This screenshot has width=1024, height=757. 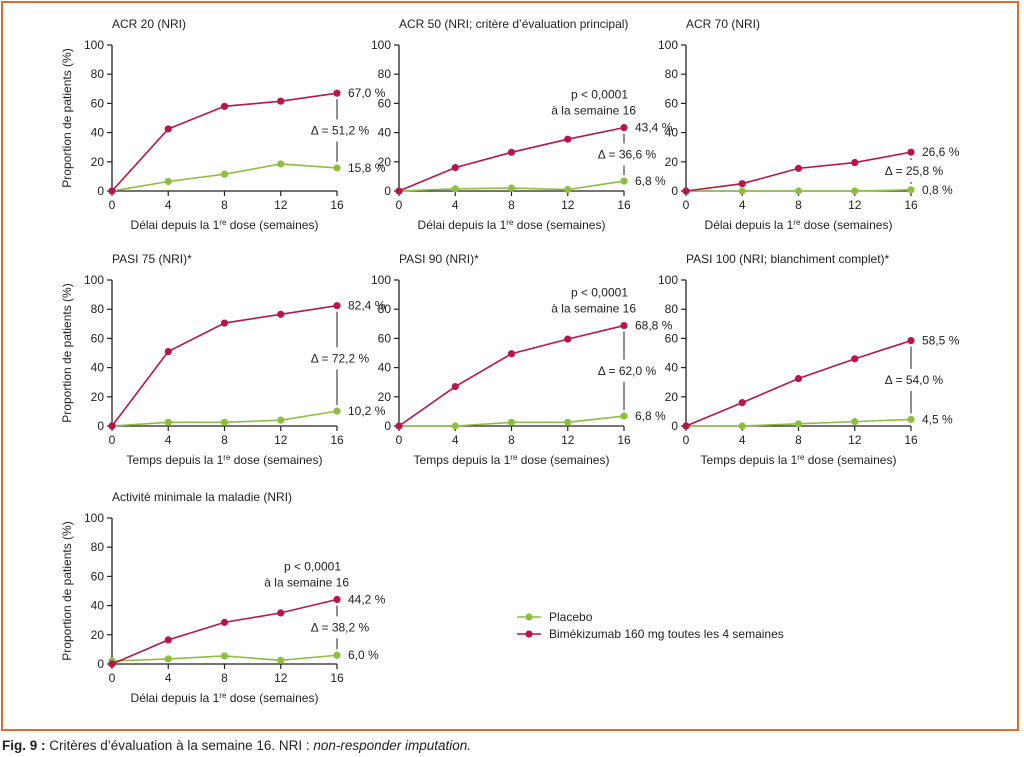 I want to click on endpoint-label-placebo: 10,2 %, so click(x=367, y=411).